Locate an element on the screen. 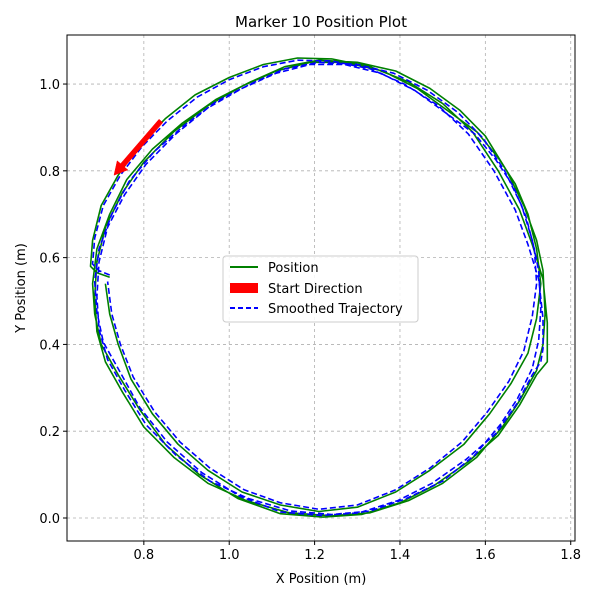 This screenshot has height=600, width=600. y-tick-label: 0.4 is located at coordinates (49, 345).